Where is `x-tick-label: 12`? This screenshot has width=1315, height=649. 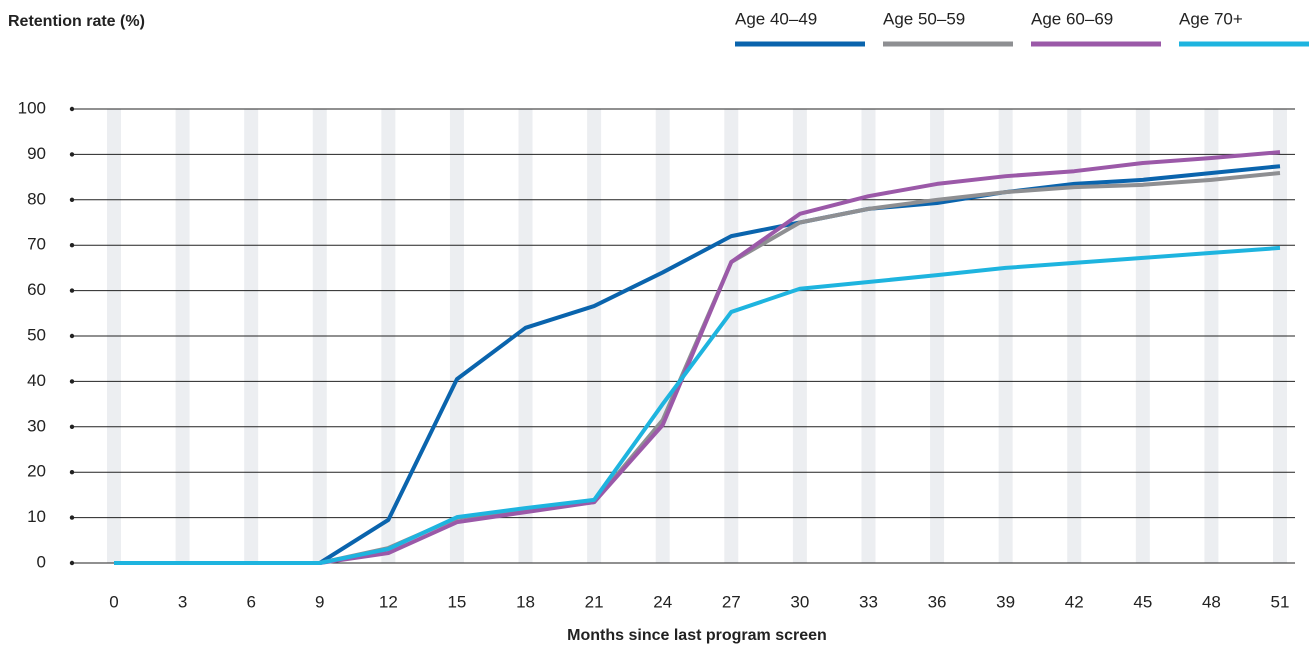 x-tick-label: 12 is located at coordinates (388, 601).